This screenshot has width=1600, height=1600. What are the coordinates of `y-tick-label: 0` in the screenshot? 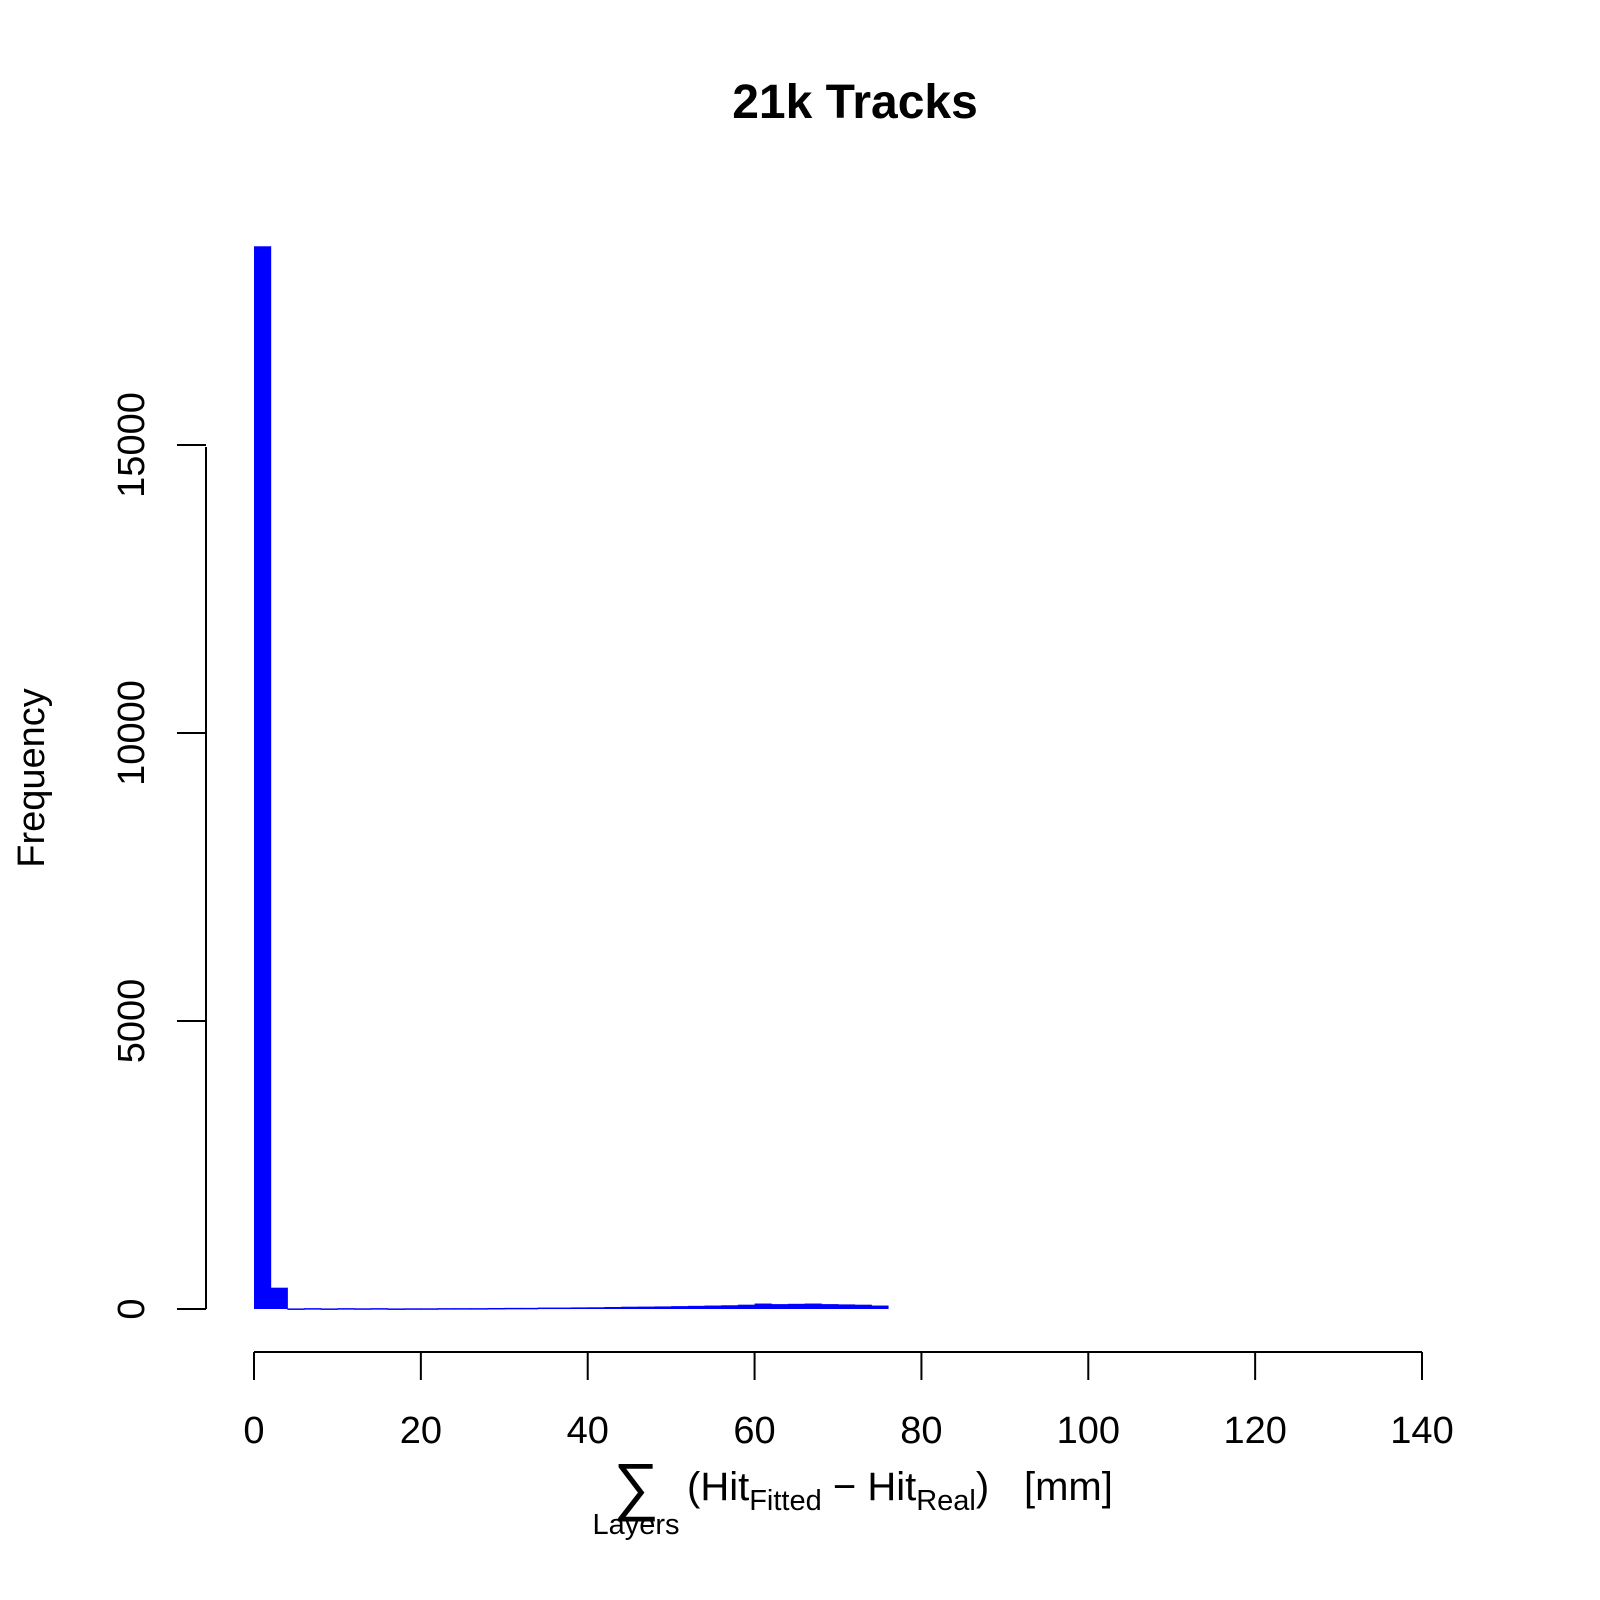 It's located at (132, 1308).